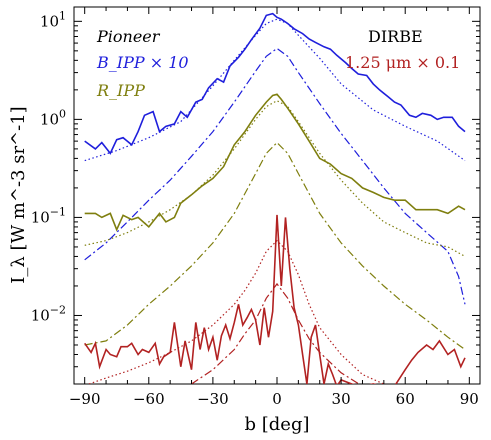 The width and height of the screenshot is (491, 440). What do you see at coordinates (277, 399) in the screenshot?
I see `x-tick-label: 0` at bounding box center [277, 399].